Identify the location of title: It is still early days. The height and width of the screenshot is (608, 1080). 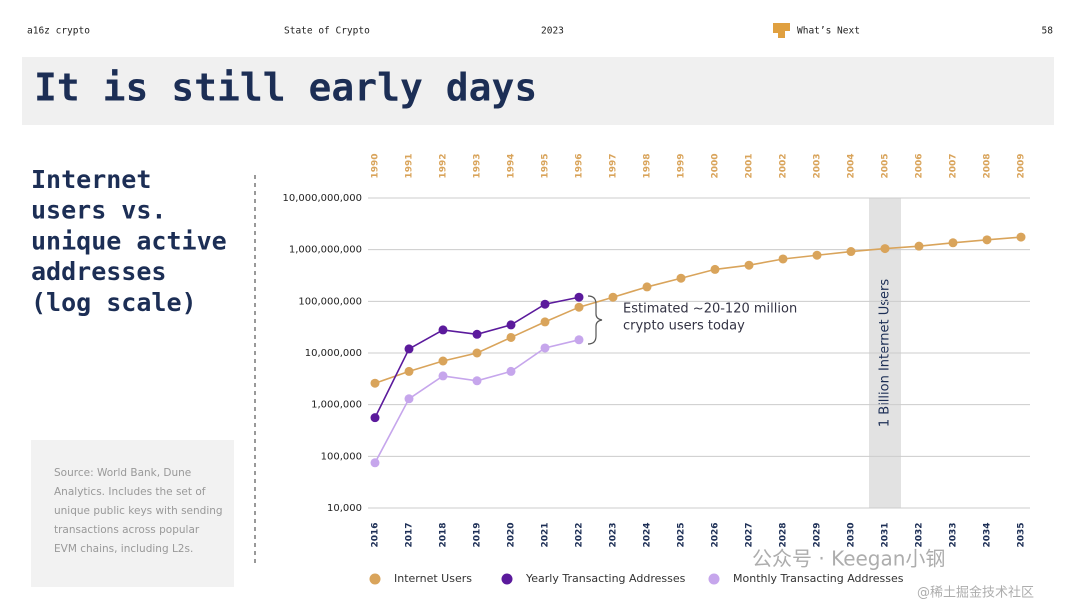
(285, 88).